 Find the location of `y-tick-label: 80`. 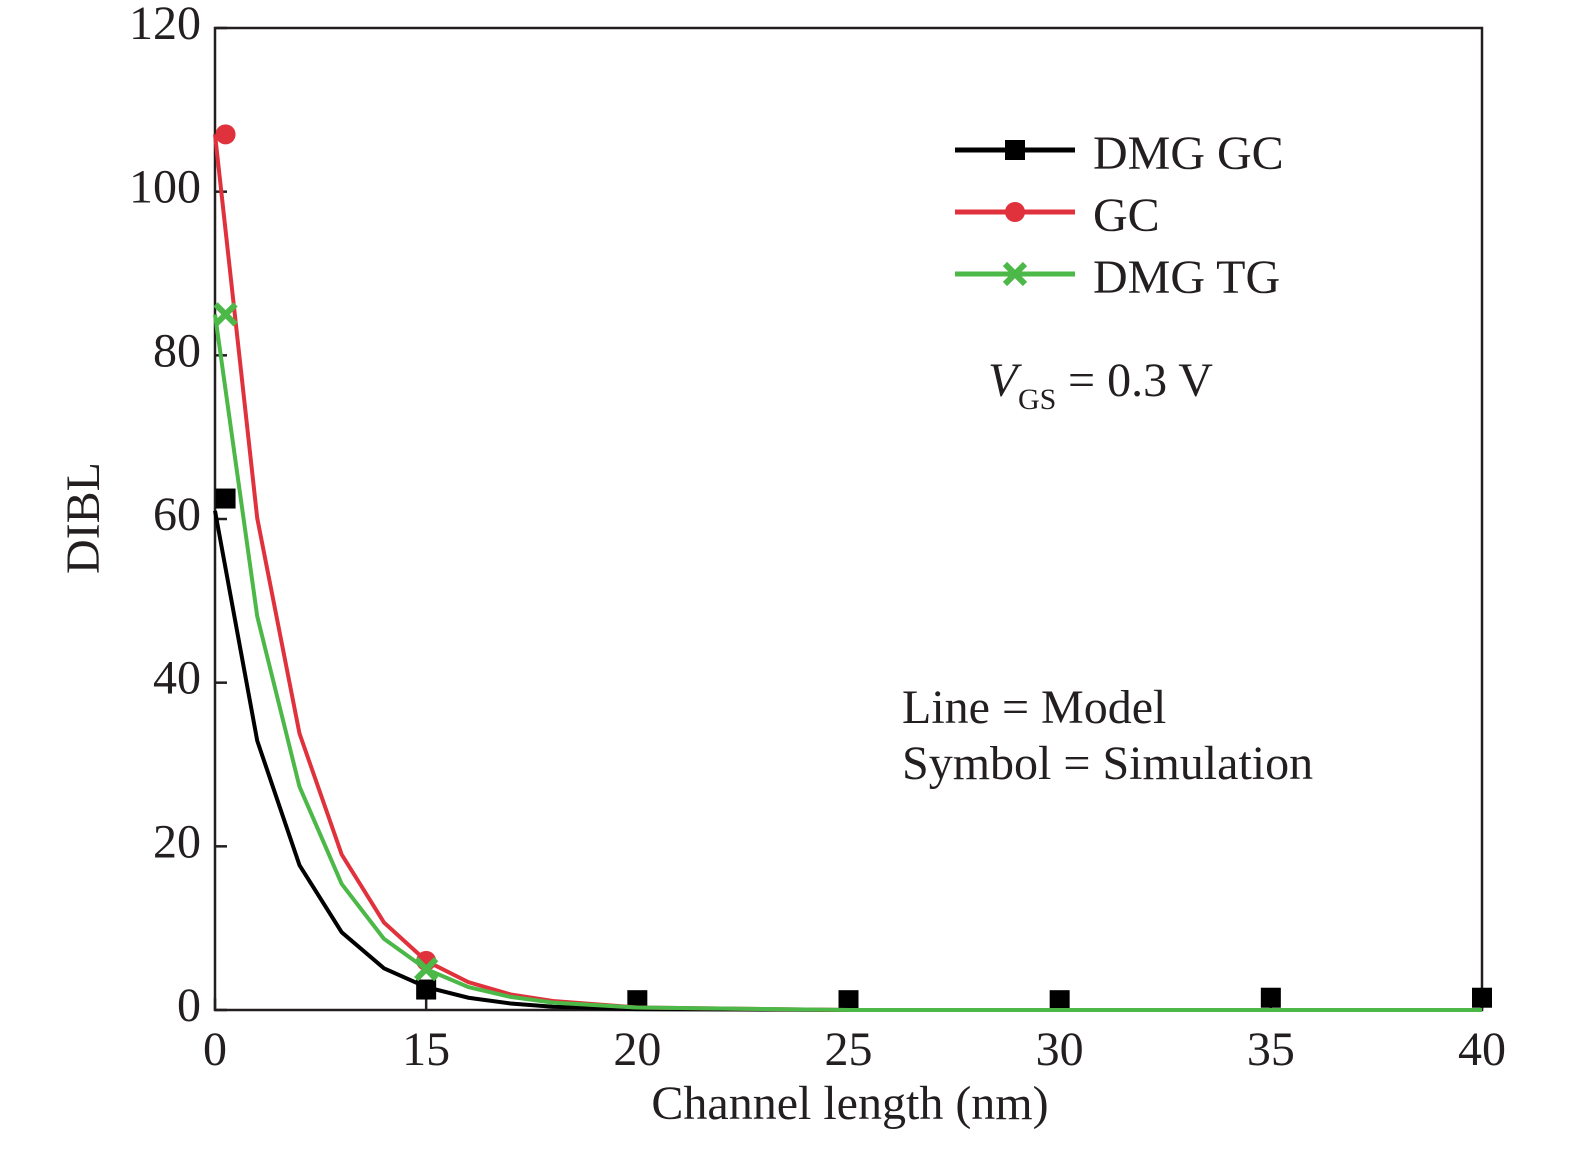

y-tick-label: 80 is located at coordinates (177, 350).